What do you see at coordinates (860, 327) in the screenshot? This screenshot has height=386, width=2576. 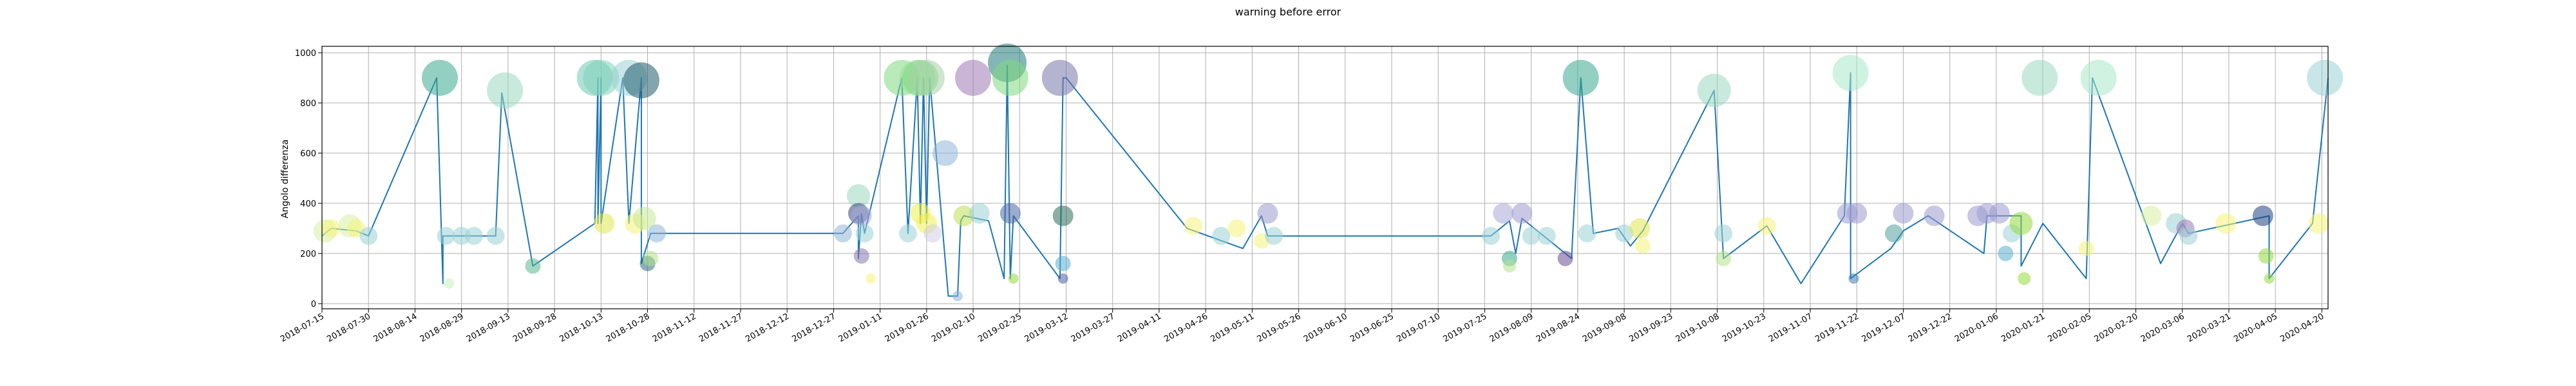 I see `x-tick-label: 2019-01-11` at bounding box center [860, 327].